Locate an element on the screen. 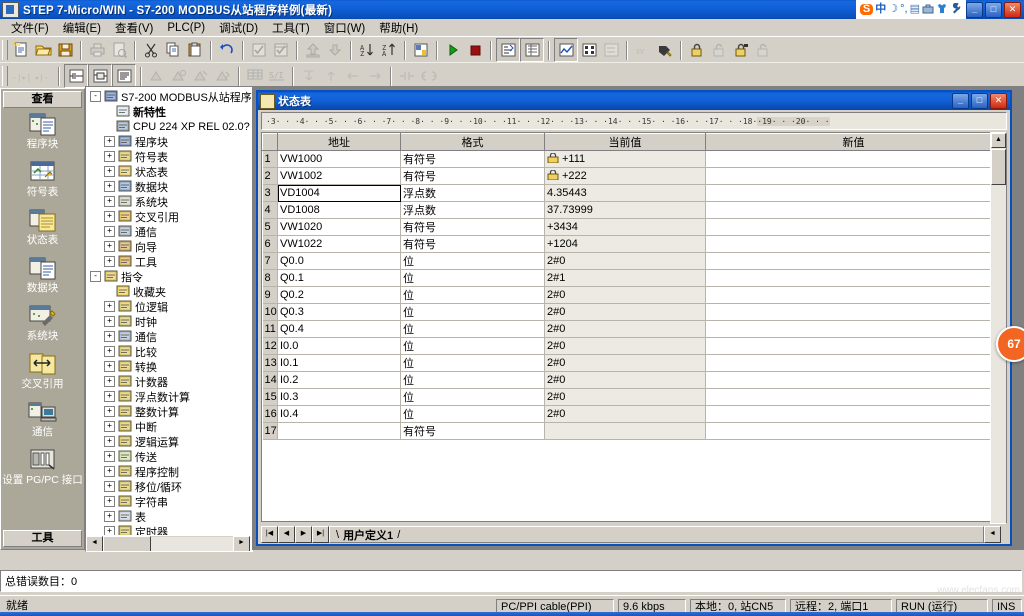  tree-node: + 系统块 is located at coordinates (169, 201).